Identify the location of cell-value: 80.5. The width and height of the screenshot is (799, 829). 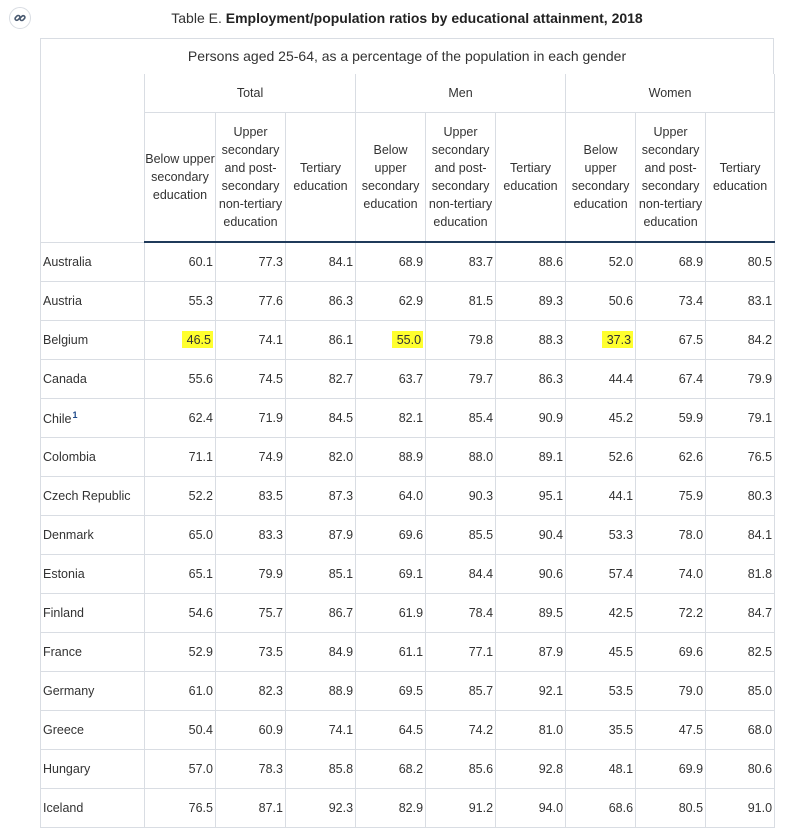
(691, 808).